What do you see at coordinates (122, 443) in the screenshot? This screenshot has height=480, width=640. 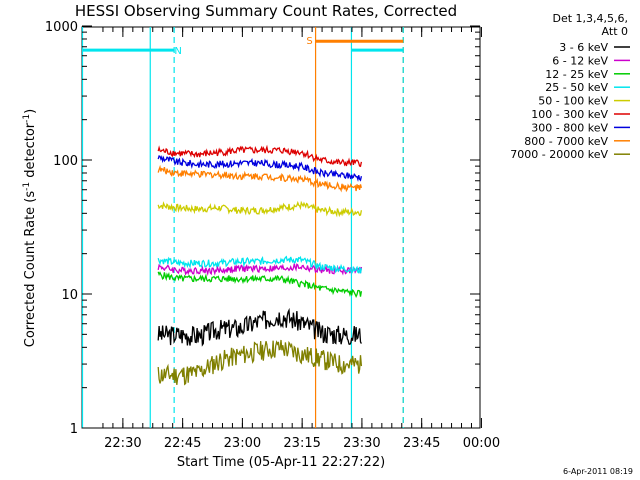 I see `x-tick-label: 22:30` at bounding box center [122, 443].